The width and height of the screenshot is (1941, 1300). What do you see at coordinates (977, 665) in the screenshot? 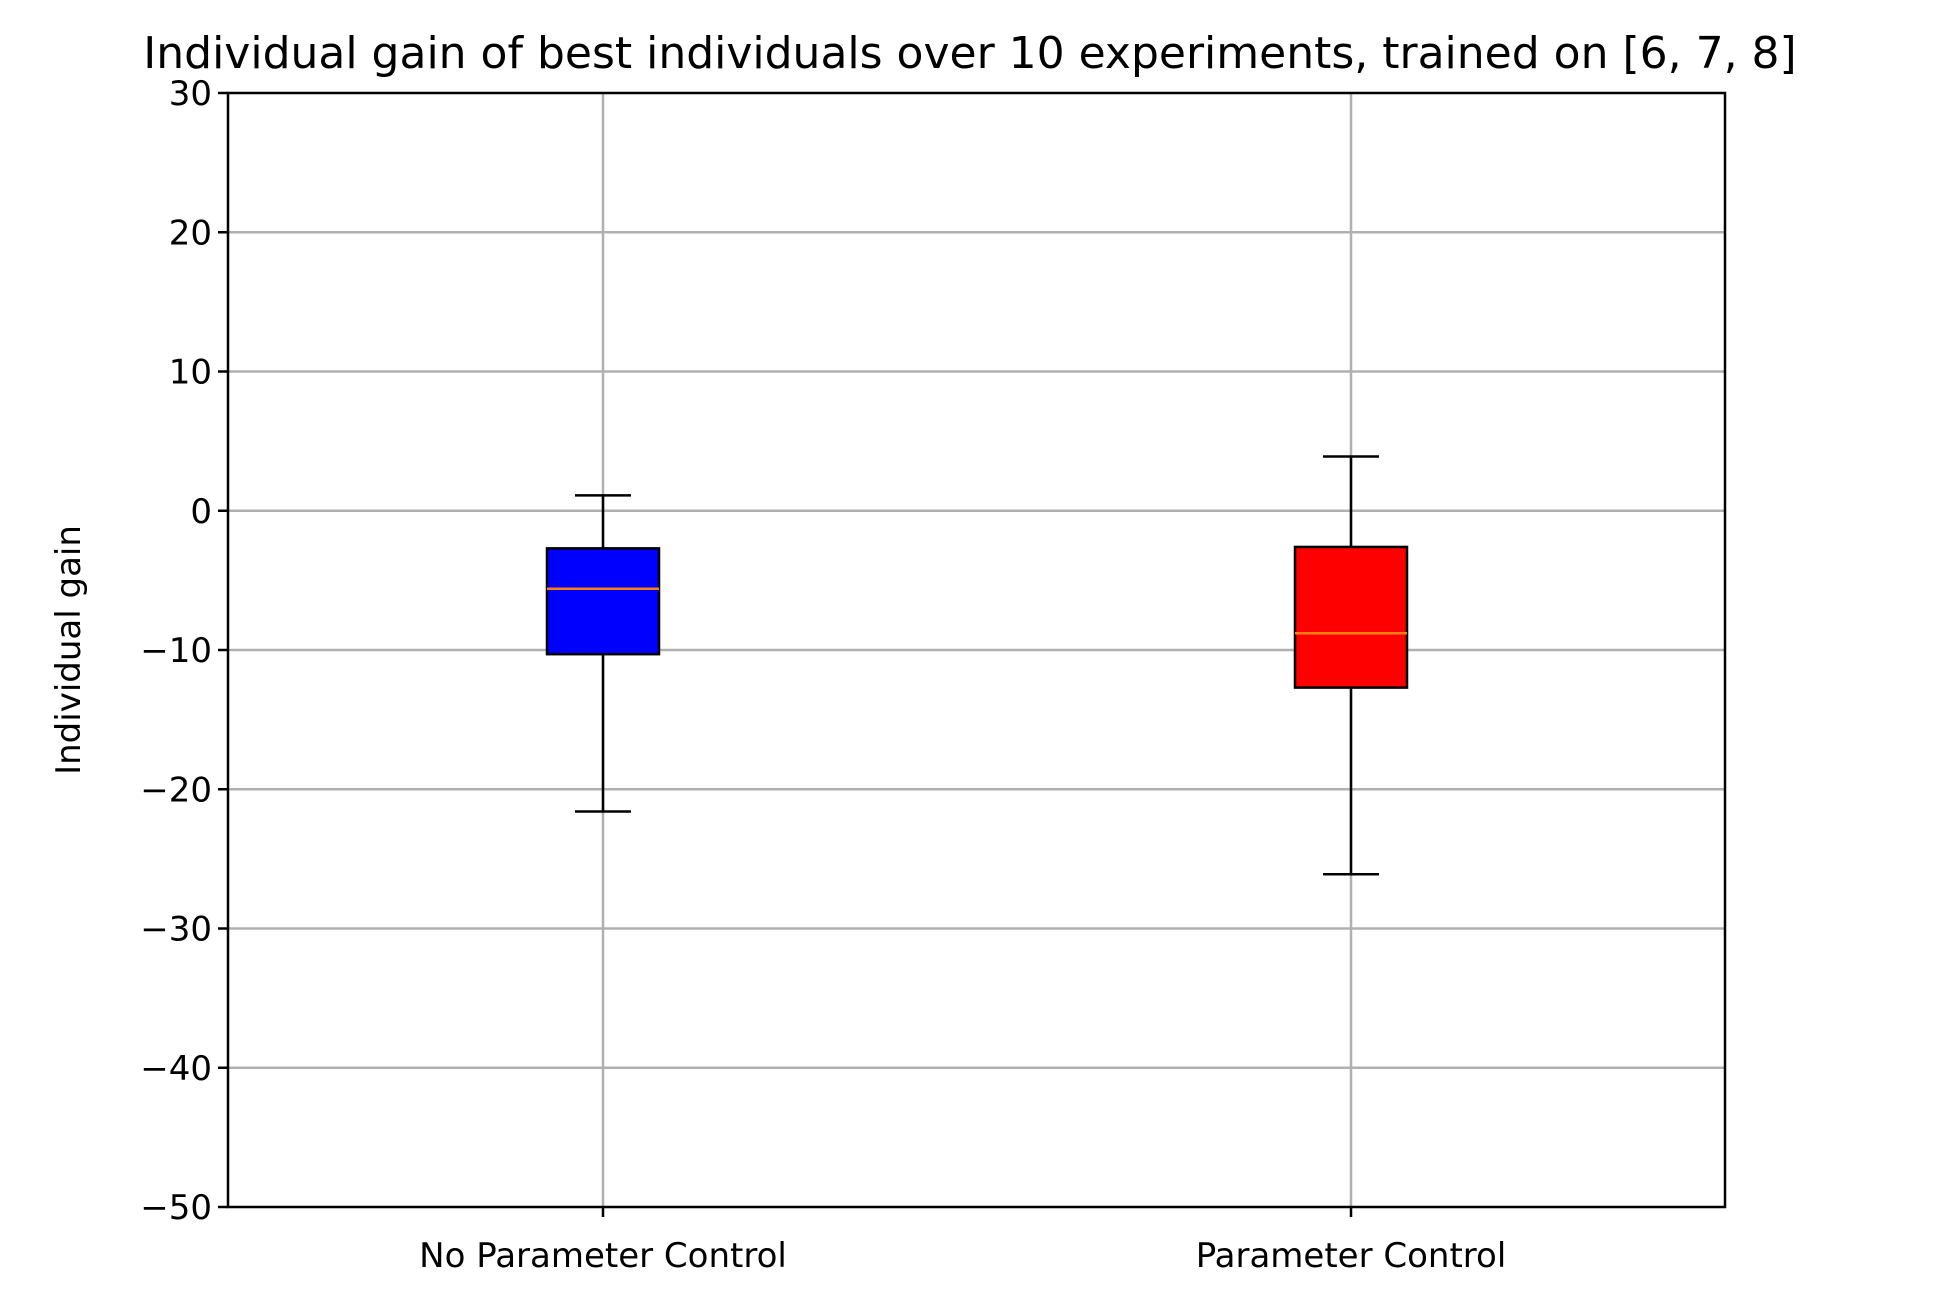
I see `box-elements` at bounding box center [977, 665].